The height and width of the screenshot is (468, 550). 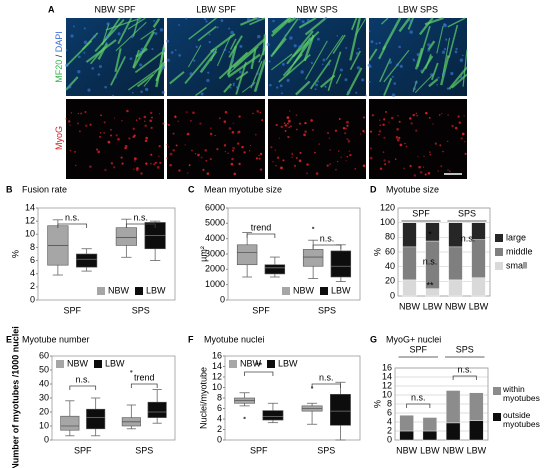 What do you see at coordinates (131, 371) in the screenshot?
I see `outlier` at bounding box center [131, 371].